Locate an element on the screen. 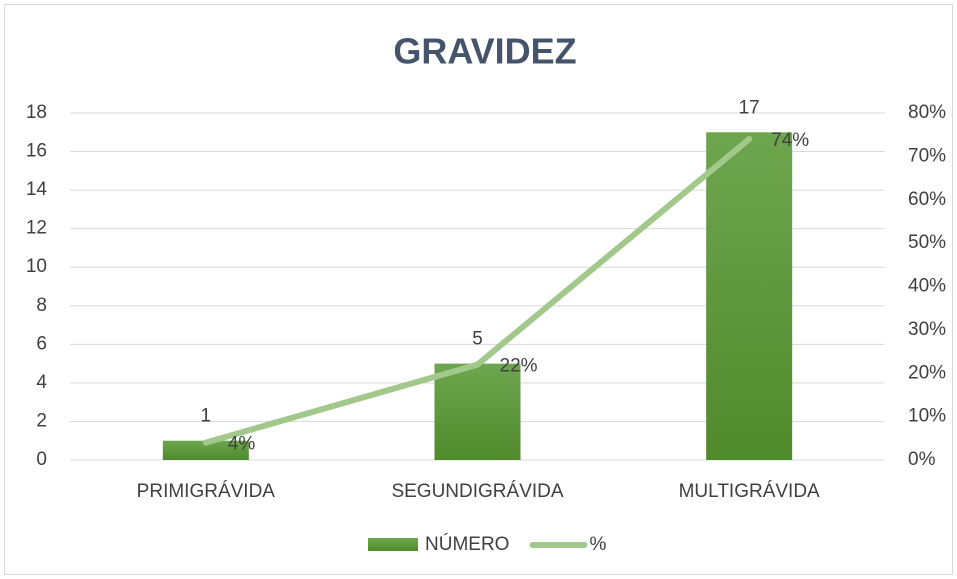 Image resolution: width=957 pixels, height=579 pixels. y-tick-label: 14 is located at coordinates (37, 189).